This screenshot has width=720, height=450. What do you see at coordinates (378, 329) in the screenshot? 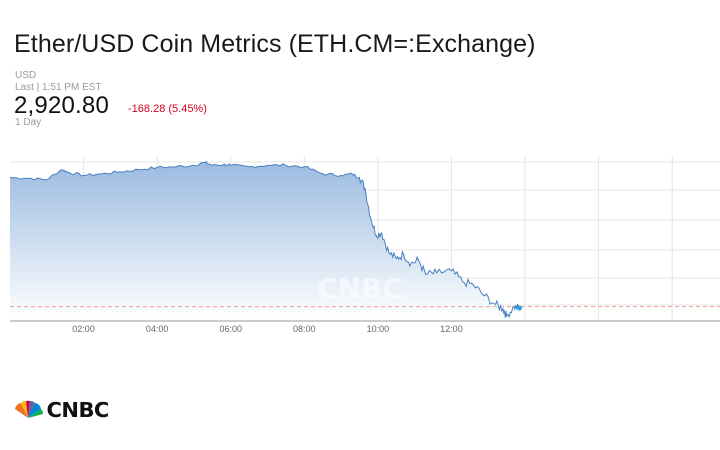
I see `x-tick-label: 10:00` at bounding box center [378, 329].